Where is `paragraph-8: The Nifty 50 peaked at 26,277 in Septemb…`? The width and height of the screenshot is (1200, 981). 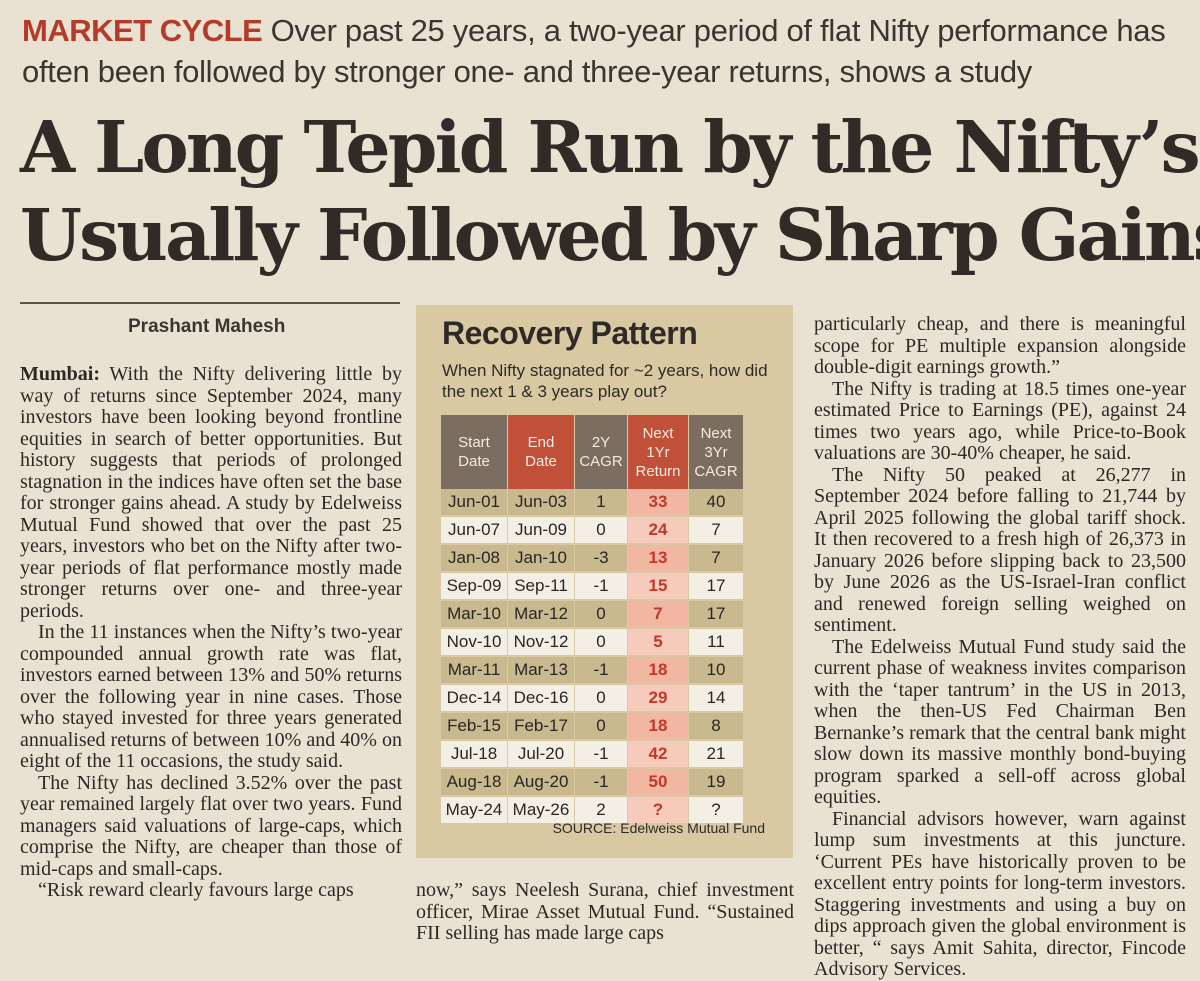 paragraph-8: The Nifty 50 peaked at 26,277 in Septemb… is located at coordinates (1000, 549).